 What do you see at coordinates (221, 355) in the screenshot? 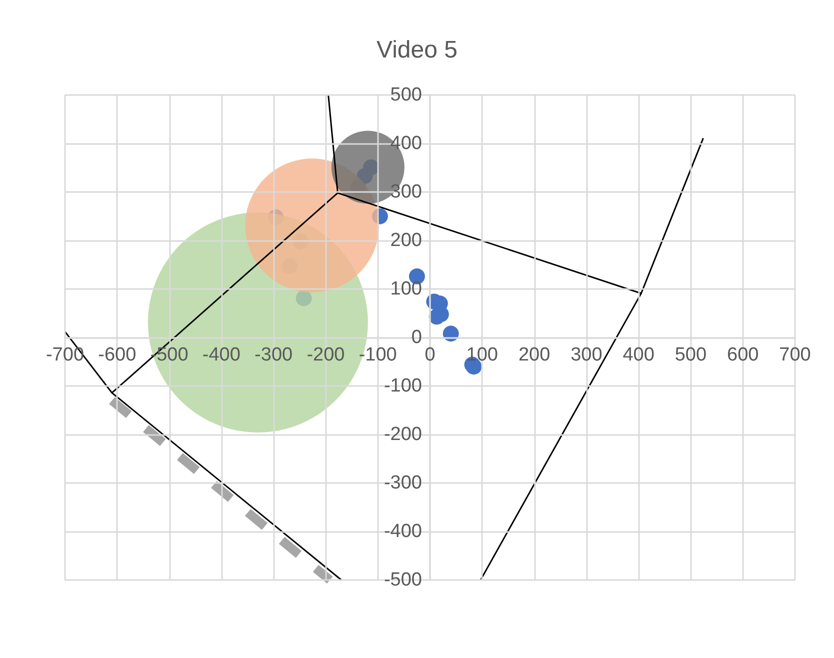
I see `x-tick-label: -400` at bounding box center [221, 355].